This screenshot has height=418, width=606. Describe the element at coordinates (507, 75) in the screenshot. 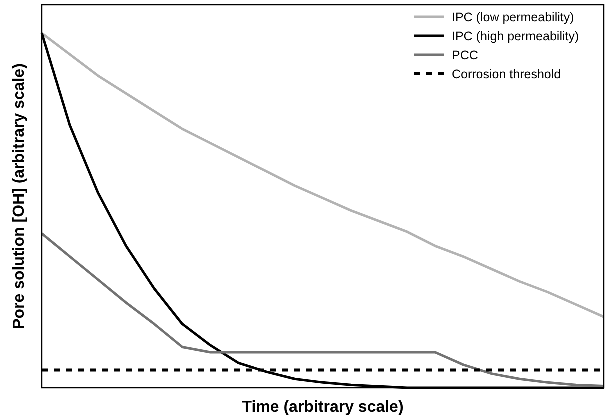

I see `legend-label: Corrosion threshold` at that location.